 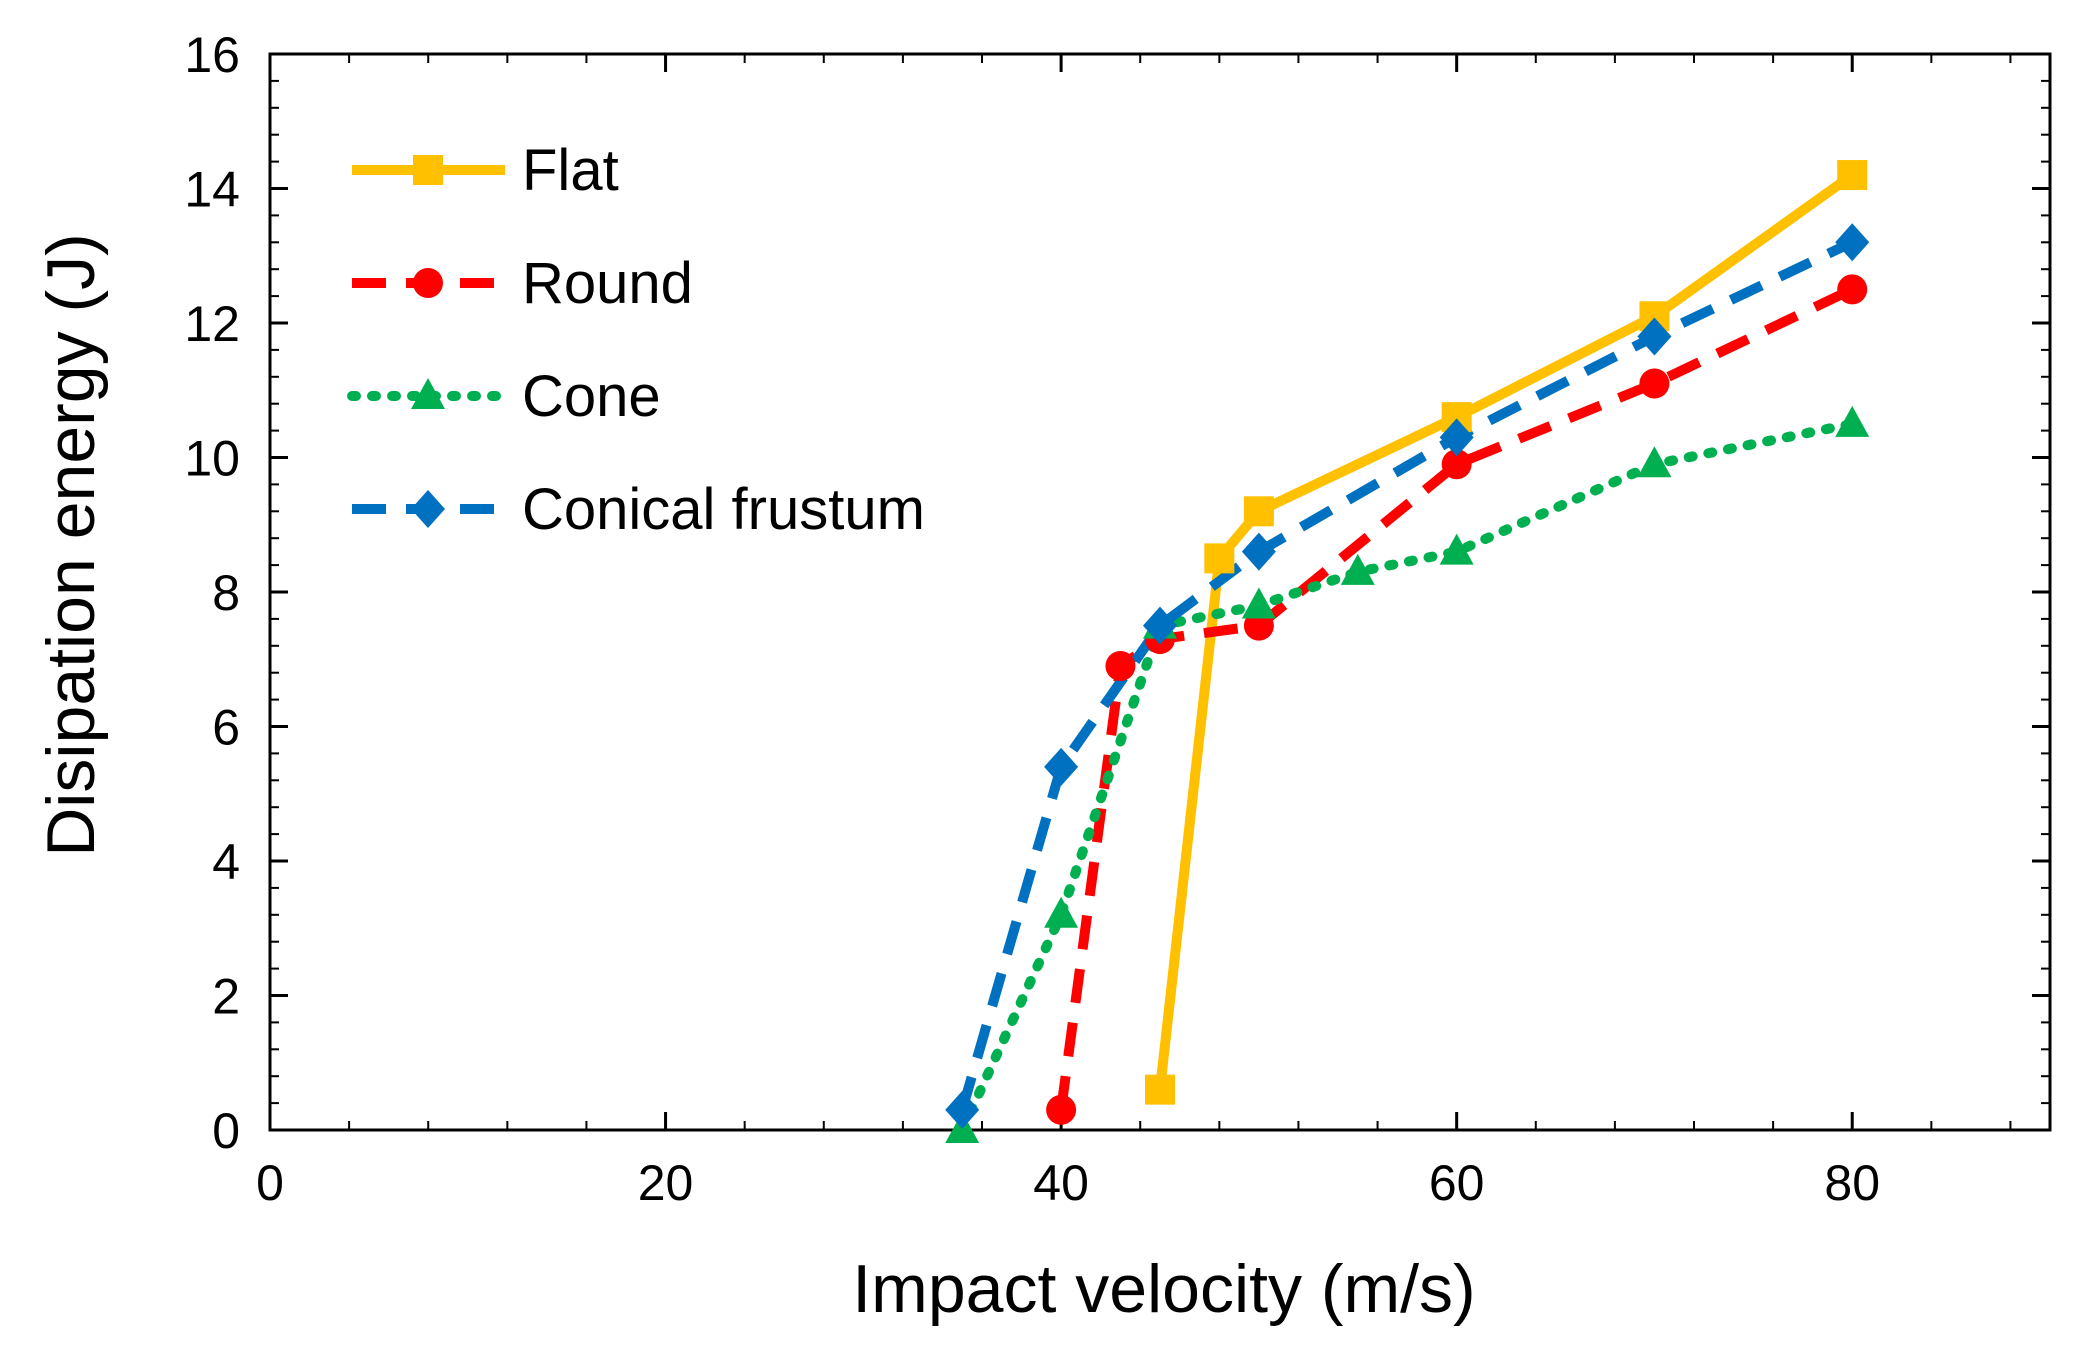 What do you see at coordinates (226, 997) in the screenshot?
I see `y-tick-label: 2` at bounding box center [226, 997].